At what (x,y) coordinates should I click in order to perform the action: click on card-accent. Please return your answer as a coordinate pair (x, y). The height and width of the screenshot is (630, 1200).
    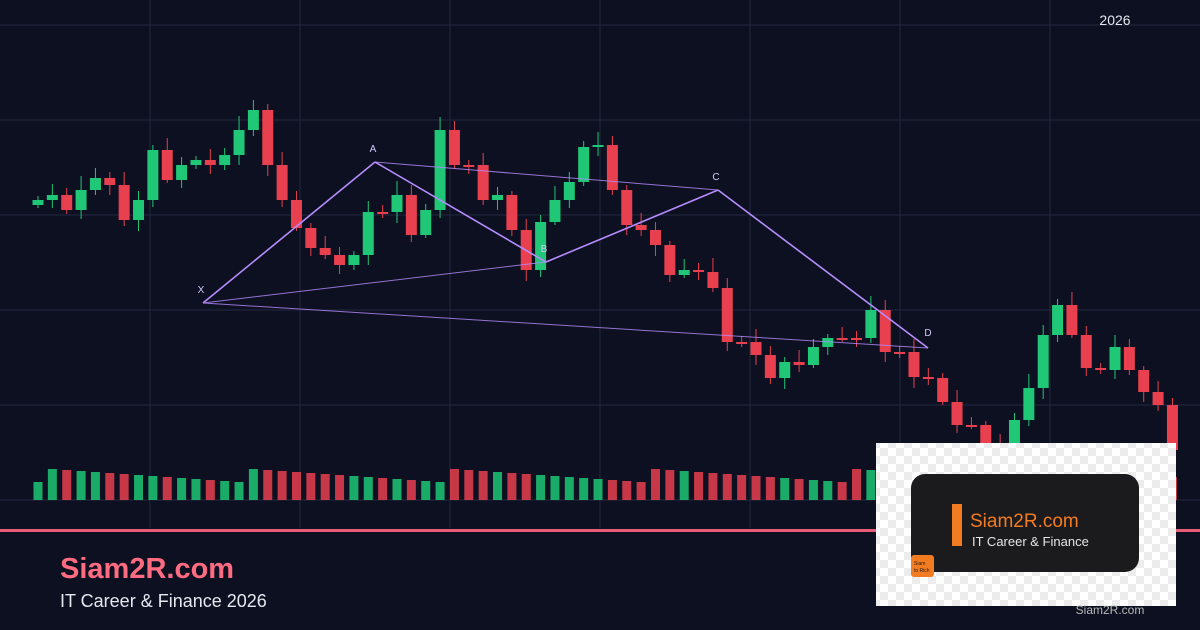
    Looking at the image, I should click on (957, 525).